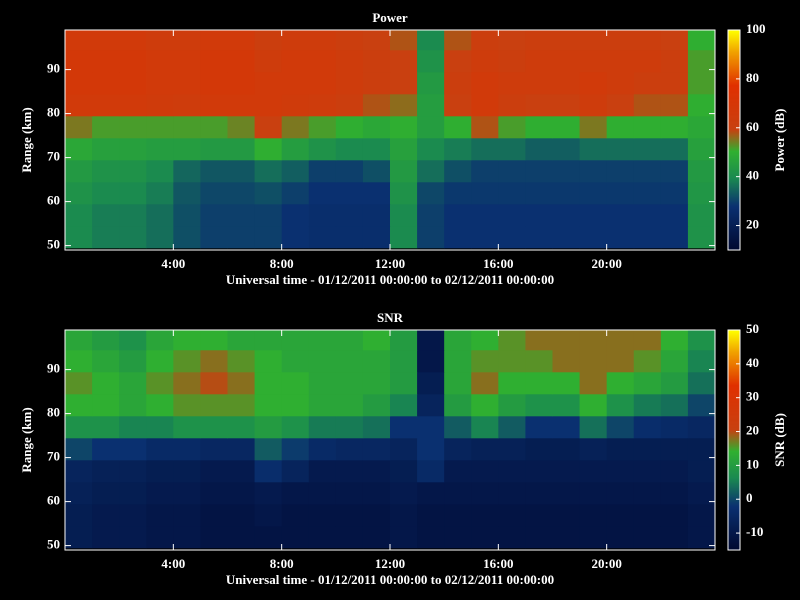  What do you see at coordinates (282, 563) in the screenshot?
I see `x-tick-label: 8:00` at bounding box center [282, 563].